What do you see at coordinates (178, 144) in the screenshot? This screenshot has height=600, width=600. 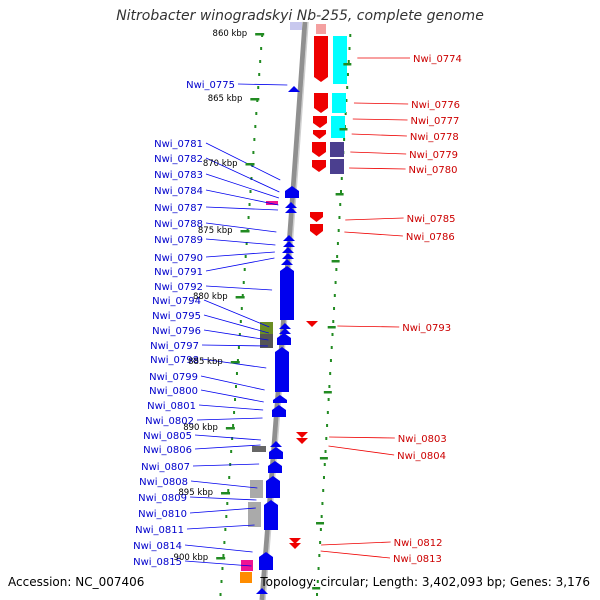 I see `gene-label-left: Nwi_0781` at bounding box center [178, 144].